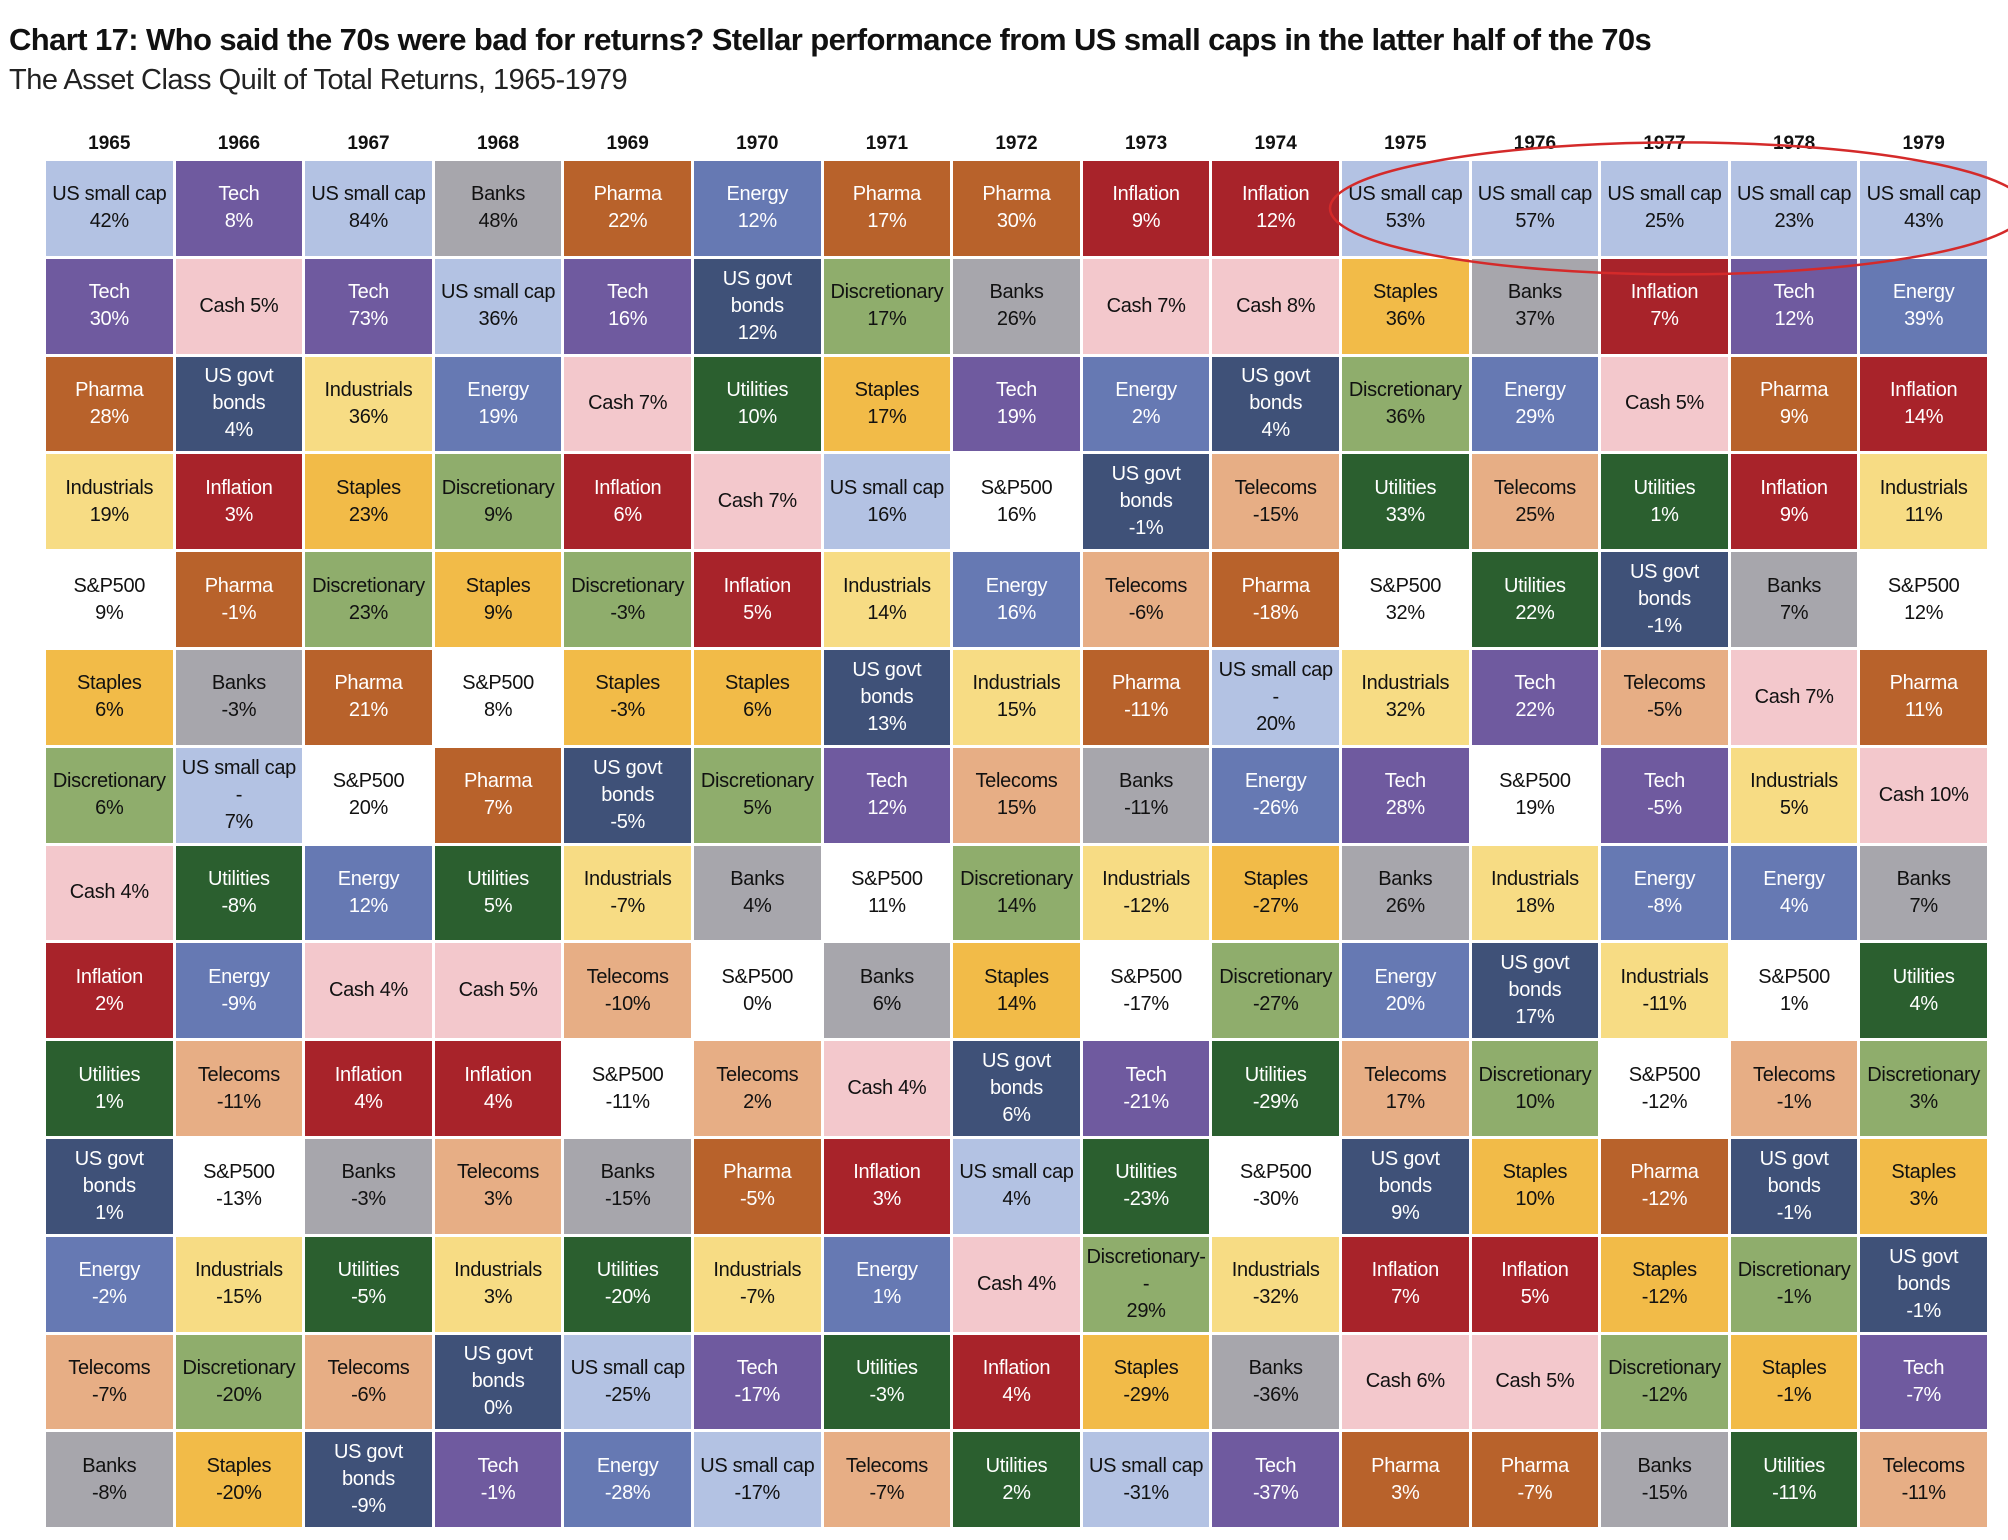 This screenshot has height=1540, width=2008. I want to click on quilt-tile: Pharma -11%, so click(1146, 697).